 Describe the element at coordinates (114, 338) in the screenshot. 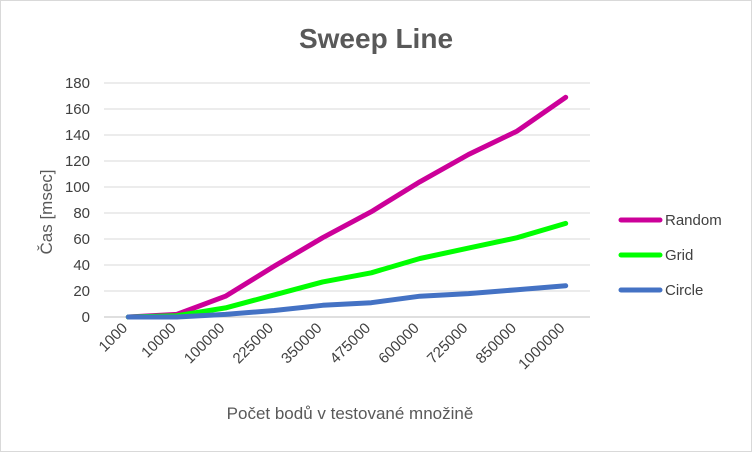

I see `x-tick-label: 1000` at that location.